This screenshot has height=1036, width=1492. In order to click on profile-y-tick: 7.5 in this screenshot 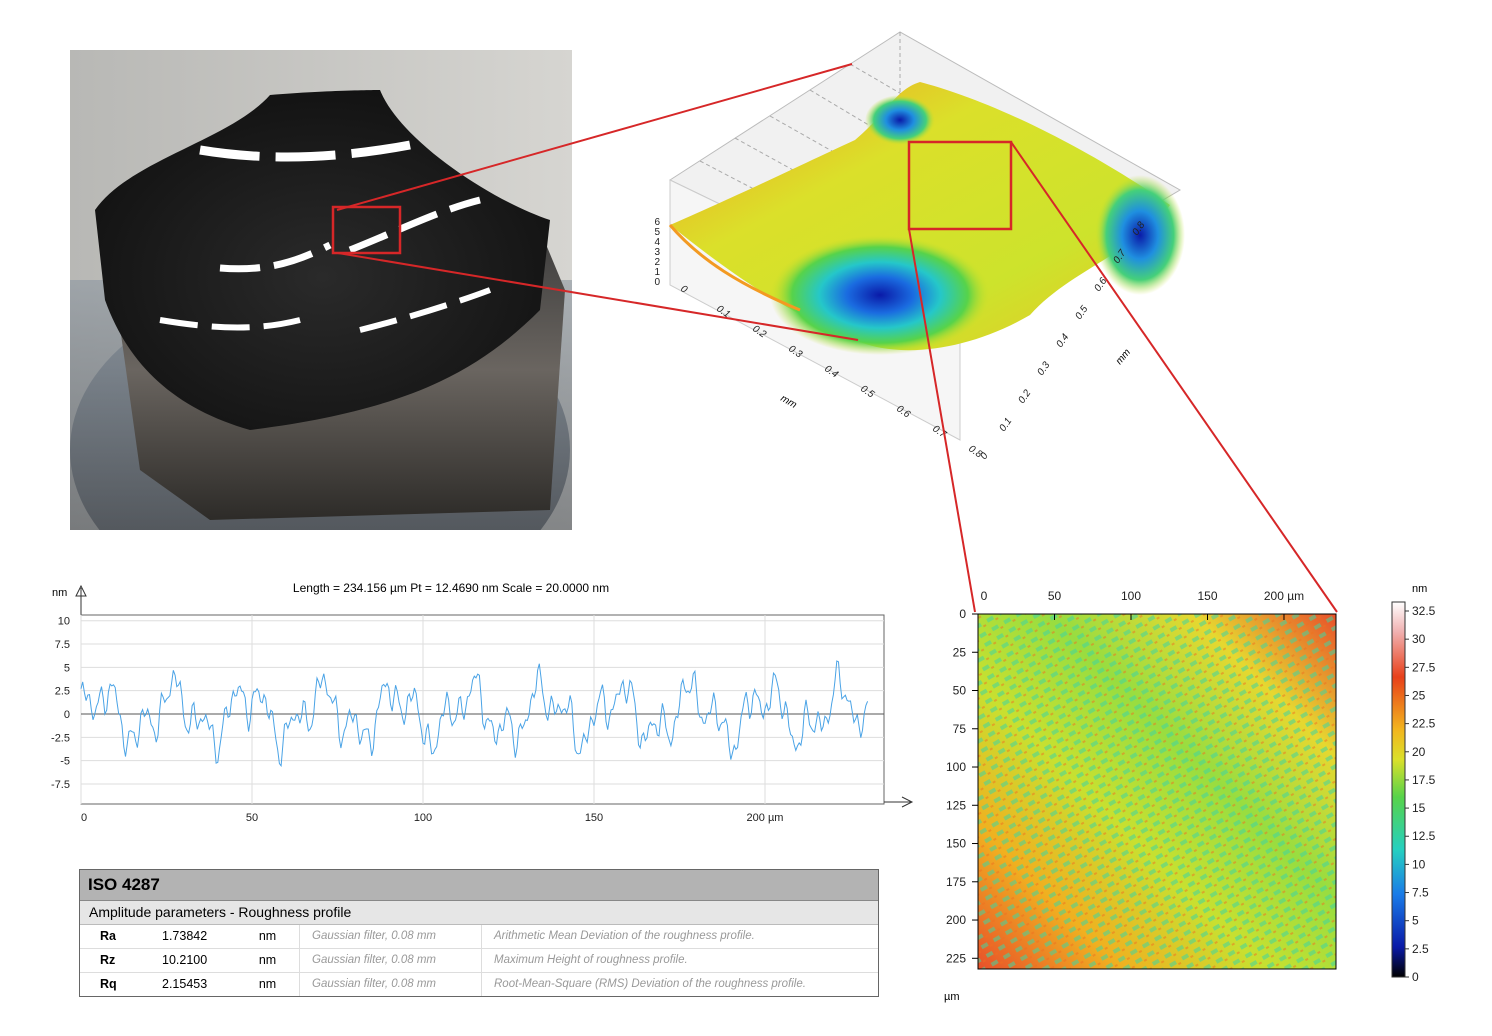, I will do `click(62, 645)`.